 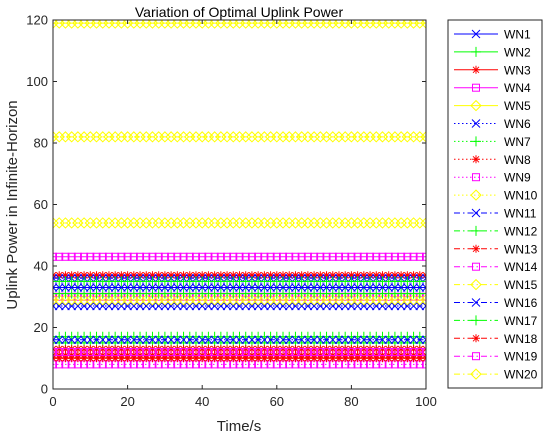 What do you see at coordinates (239, 340) in the screenshot?
I see `series-wn16` at bounding box center [239, 340].